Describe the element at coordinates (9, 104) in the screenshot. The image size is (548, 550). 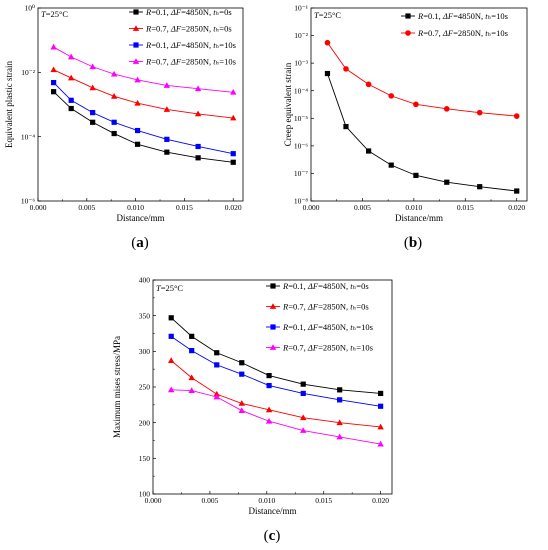
I see `y-axis-label: Equivalent plastic strain` at that location.